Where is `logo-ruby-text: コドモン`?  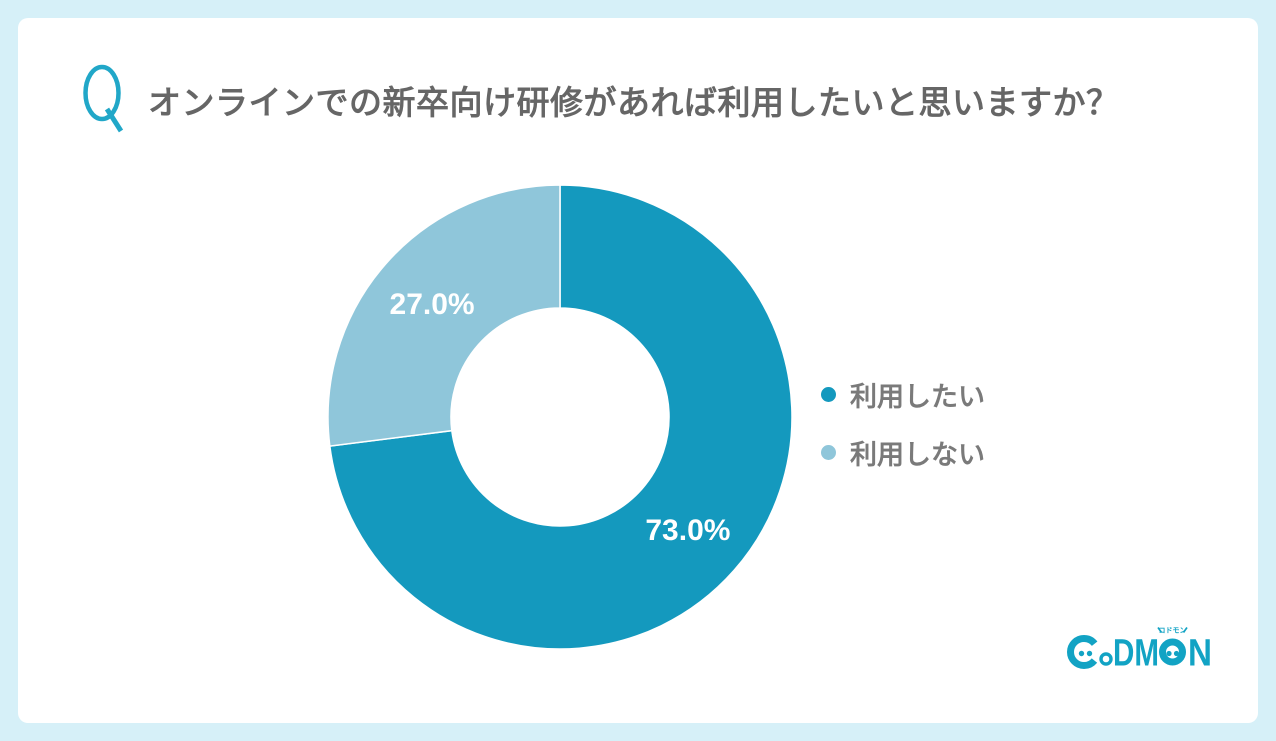
logo-ruby-text: コドモン is located at coordinates (1173, 631).